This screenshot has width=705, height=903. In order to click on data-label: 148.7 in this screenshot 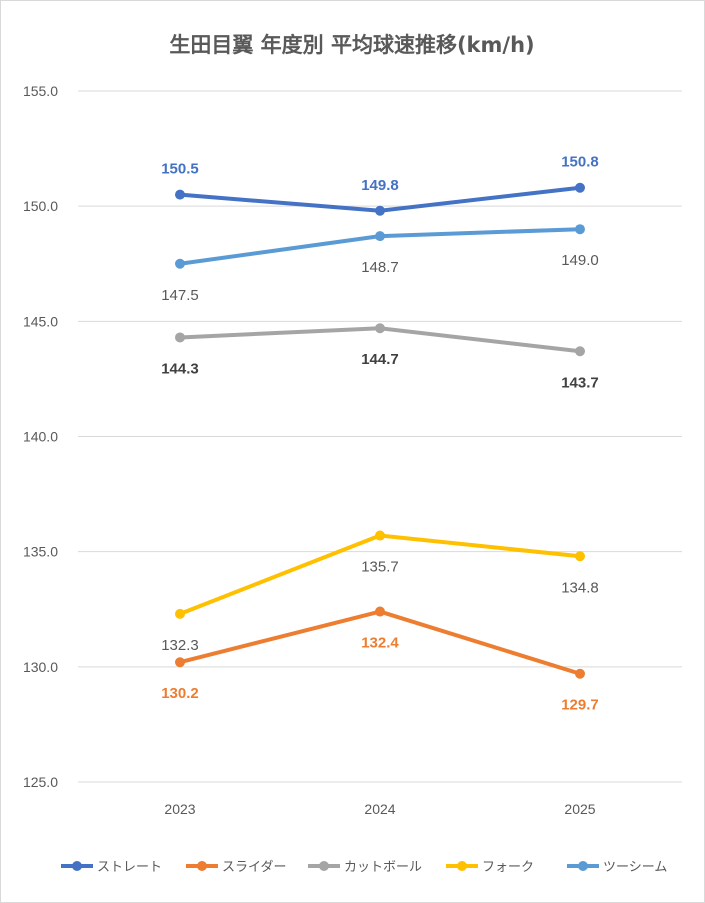, I will do `click(380, 267)`.